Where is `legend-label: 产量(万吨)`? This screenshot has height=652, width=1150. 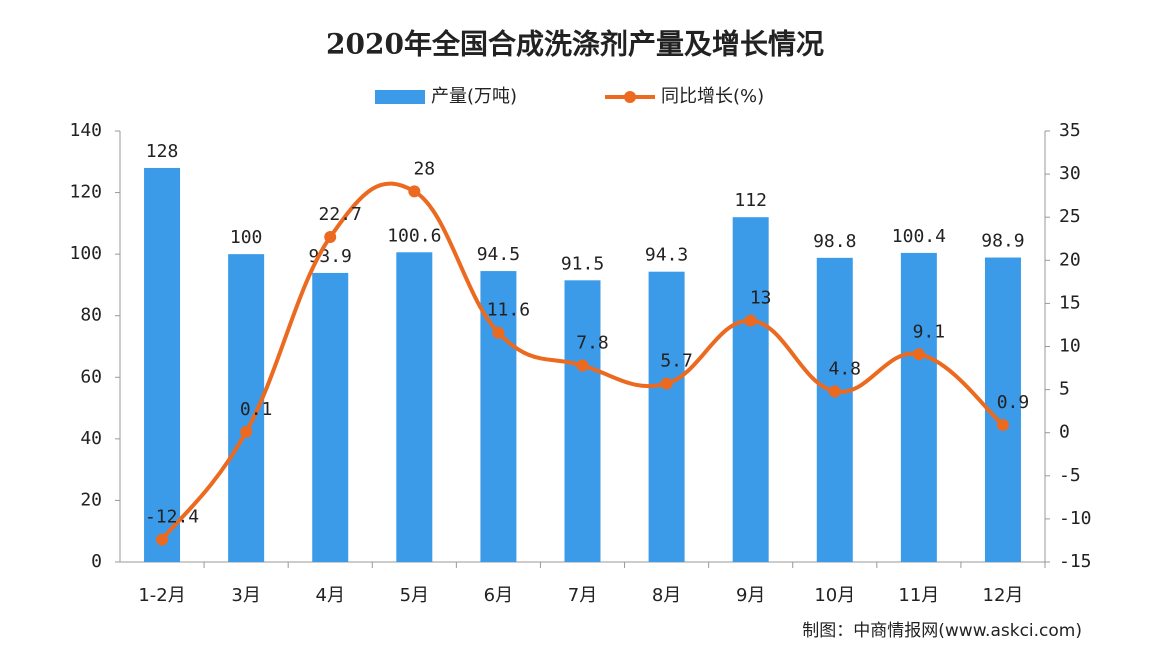 legend-label: 产量(万吨) is located at coordinates (474, 96).